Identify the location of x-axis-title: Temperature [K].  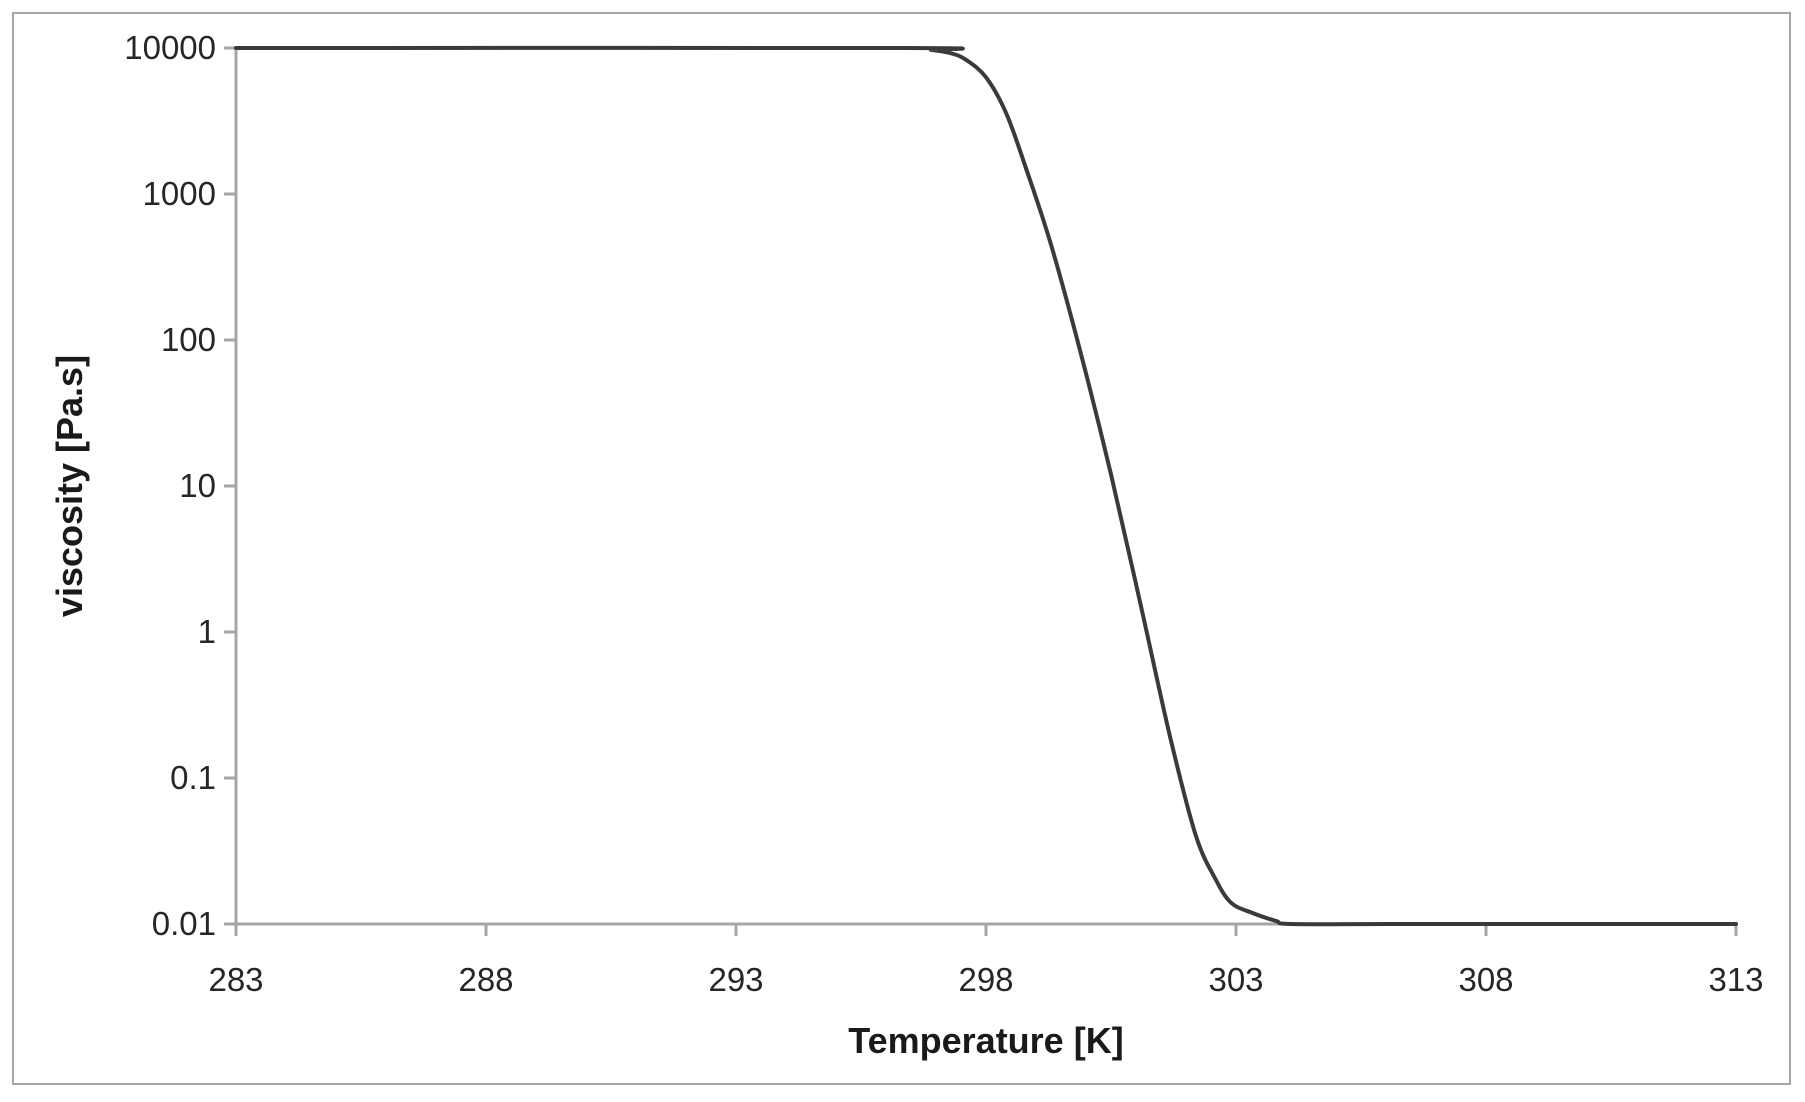
(985, 1040).